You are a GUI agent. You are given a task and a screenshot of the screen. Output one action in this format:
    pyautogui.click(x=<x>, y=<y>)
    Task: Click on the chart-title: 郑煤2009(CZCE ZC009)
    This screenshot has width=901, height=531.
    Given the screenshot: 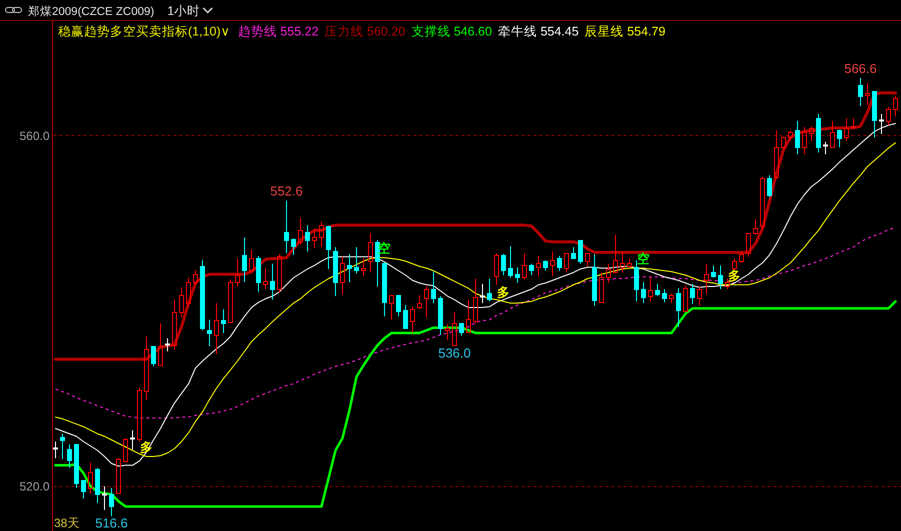 What is the action you would take?
    pyautogui.click(x=91, y=11)
    